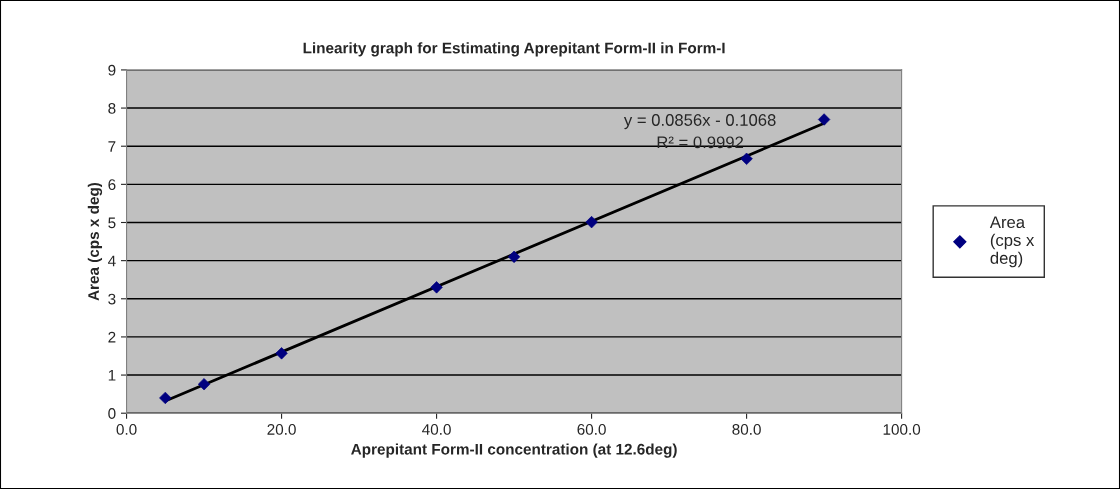 The width and height of the screenshot is (1120, 489). Describe the element at coordinates (436, 429) in the screenshot. I see `x-tick-label: 40.0` at that location.